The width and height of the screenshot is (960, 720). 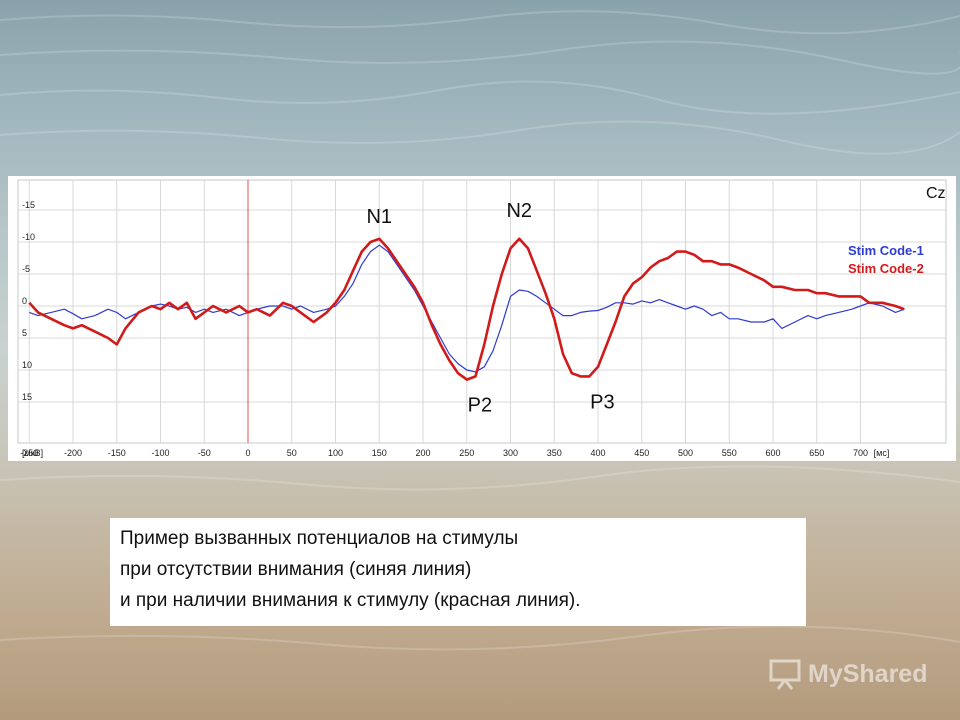 I want to click on y-tick-label: 5, so click(x=24, y=333).